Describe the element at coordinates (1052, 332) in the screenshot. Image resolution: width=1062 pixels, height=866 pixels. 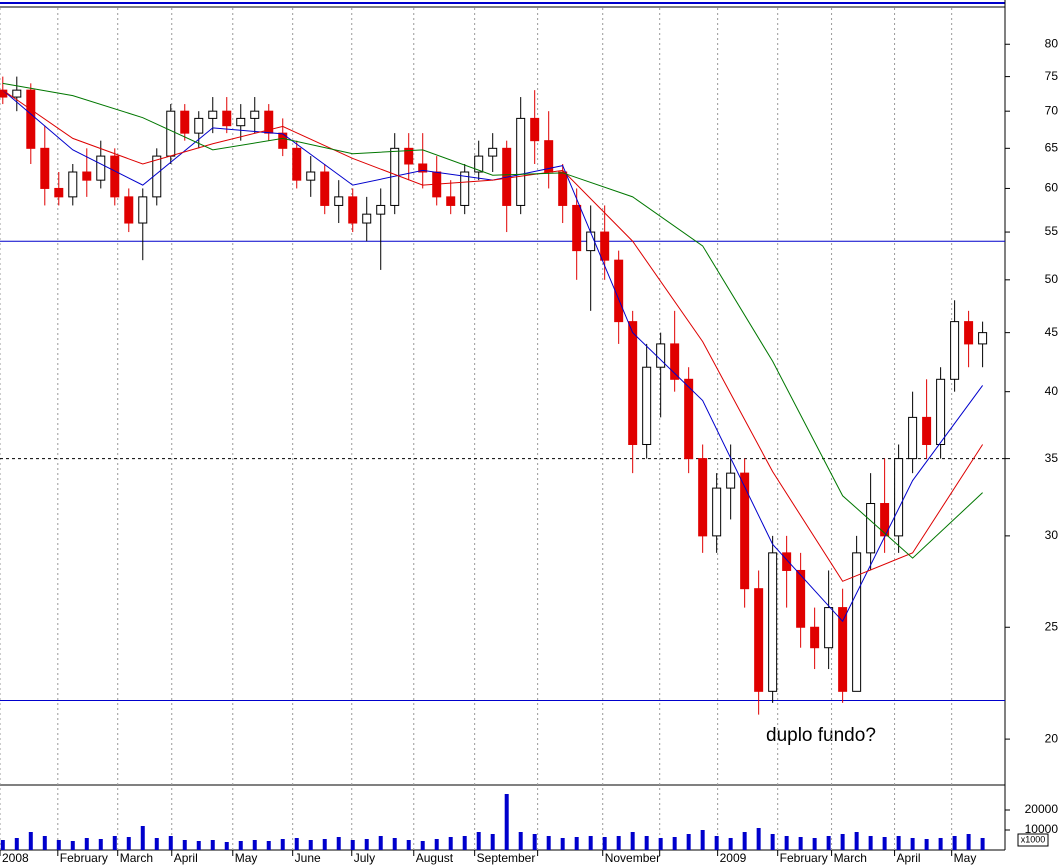
I see `y-tick-label: 45` at that location.